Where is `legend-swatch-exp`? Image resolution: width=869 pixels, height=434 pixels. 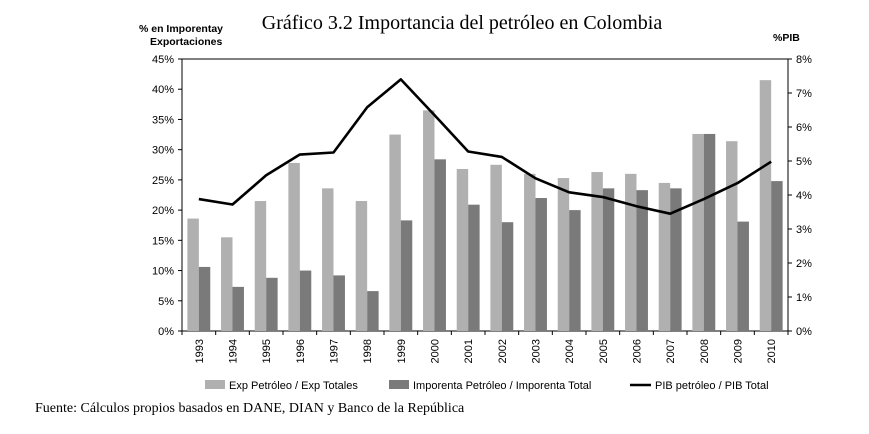 legend-swatch-exp is located at coordinates (215, 384).